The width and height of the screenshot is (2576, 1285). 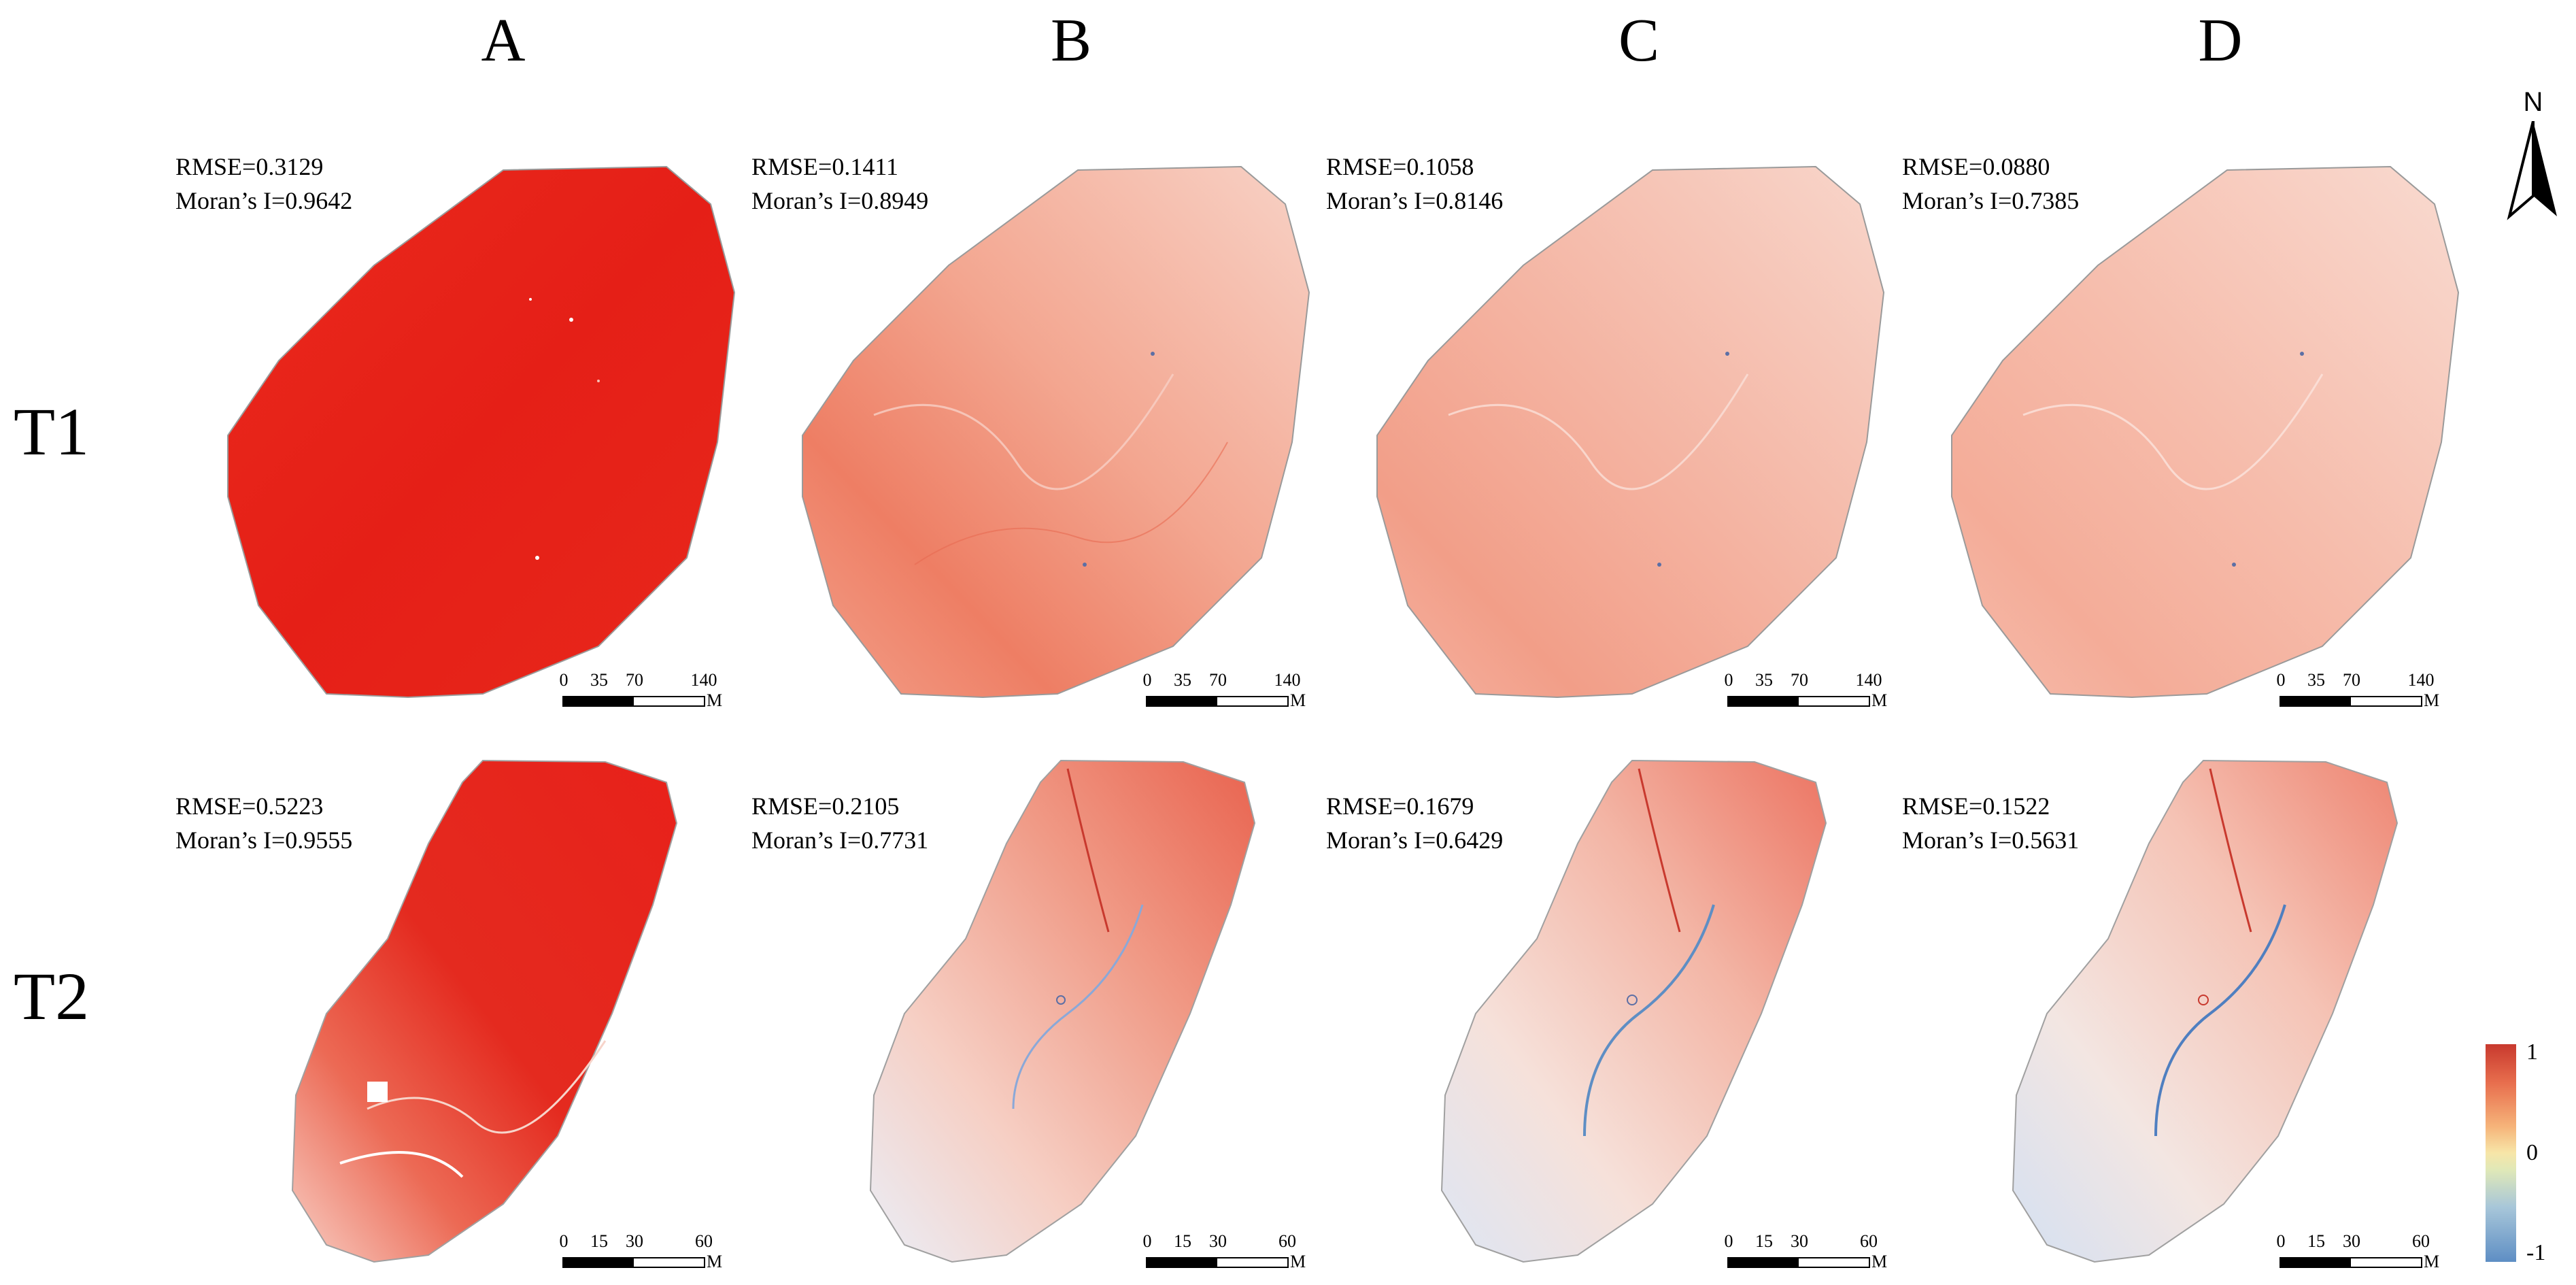 What do you see at coordinates (2220, 41) in the screenshot?
I see `column-label-d: D` at bounding box center [2220, 41].